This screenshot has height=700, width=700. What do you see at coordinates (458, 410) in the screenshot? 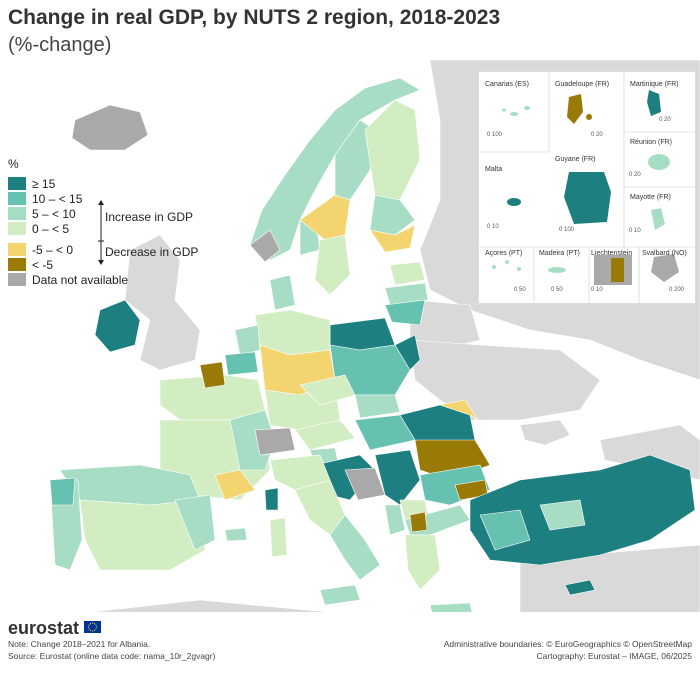
I see `region-romania-east` at bounding box center [458, 410].